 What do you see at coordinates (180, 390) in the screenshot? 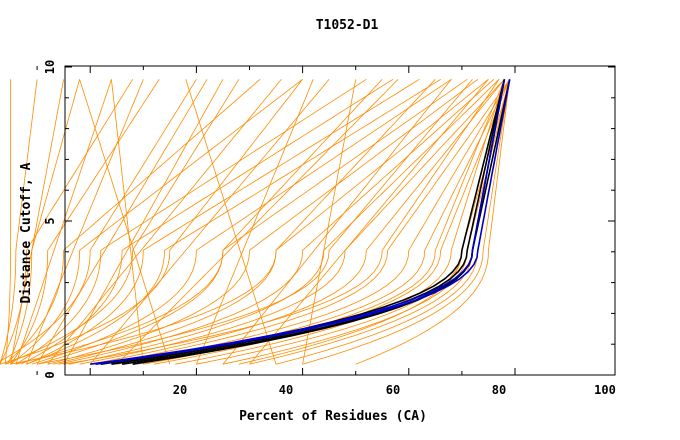
I see `x-tick-label: 20` at bounding box center [180, 390].